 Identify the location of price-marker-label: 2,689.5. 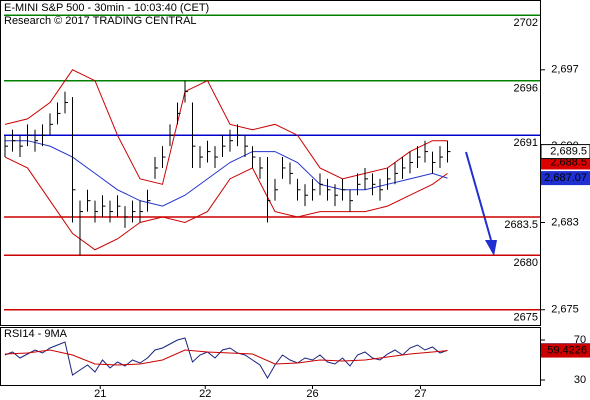
(568, 152).